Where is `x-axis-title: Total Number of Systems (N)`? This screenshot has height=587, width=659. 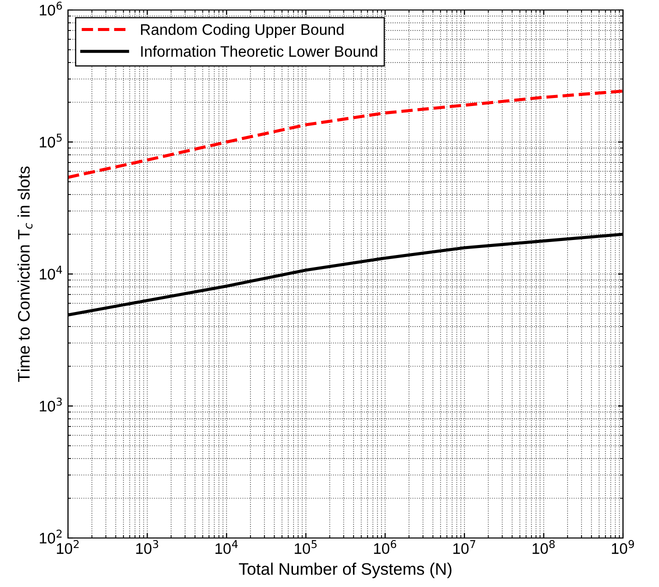 x-axis-title: Total Number of Systems (N) is located at coordinates (345, 570).